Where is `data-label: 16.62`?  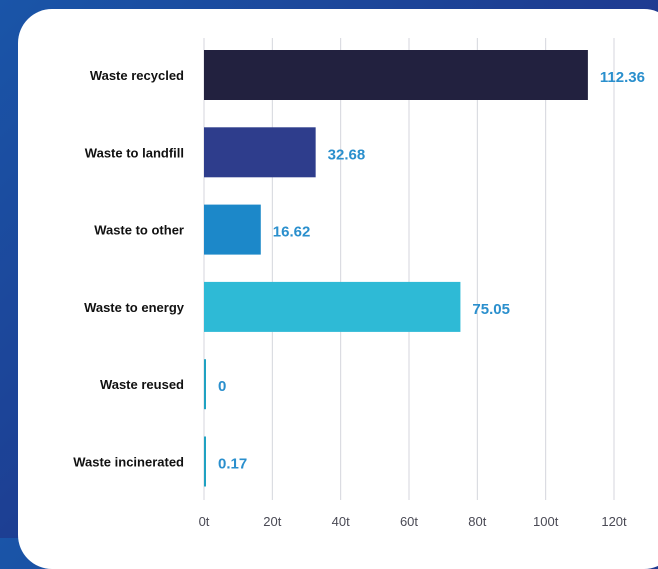 data-label: 16.62 is located at coordinates (292, 232).